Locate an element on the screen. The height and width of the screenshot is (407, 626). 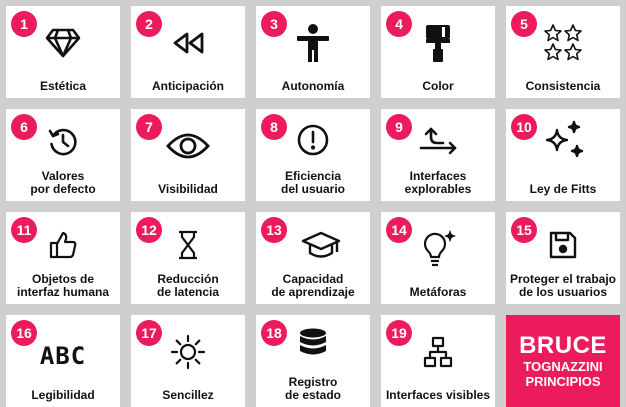
principle-label: Metáforas is located at coordinates (438, 292).